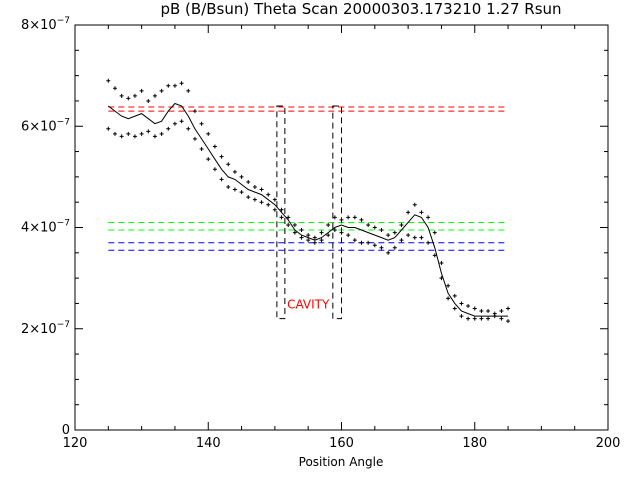 This screenshot has height=480, width=640. What do you see at coordinates (75, 443) in the screenshot?
I see `x-tick-label: 120` at bounding box center [75, 443].